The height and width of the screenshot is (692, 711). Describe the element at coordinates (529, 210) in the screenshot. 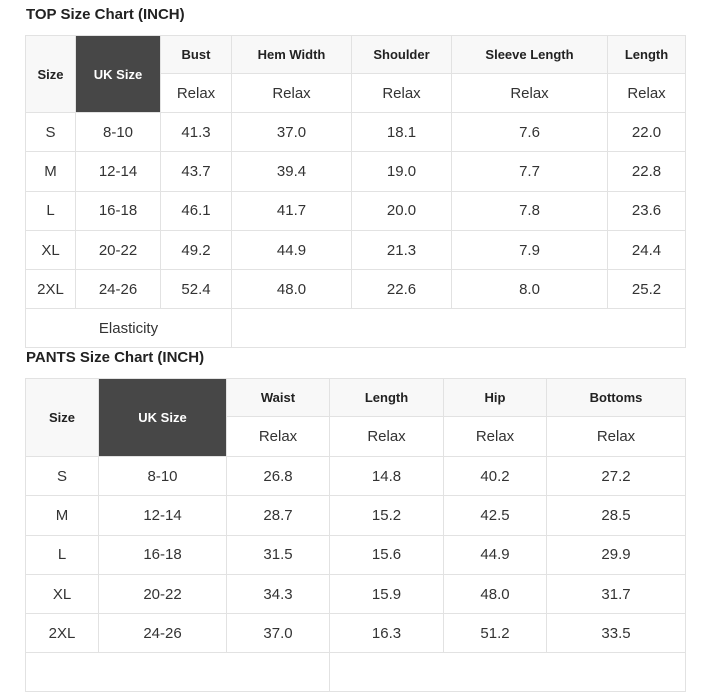

I see `table-cell: 7.8` at that location.